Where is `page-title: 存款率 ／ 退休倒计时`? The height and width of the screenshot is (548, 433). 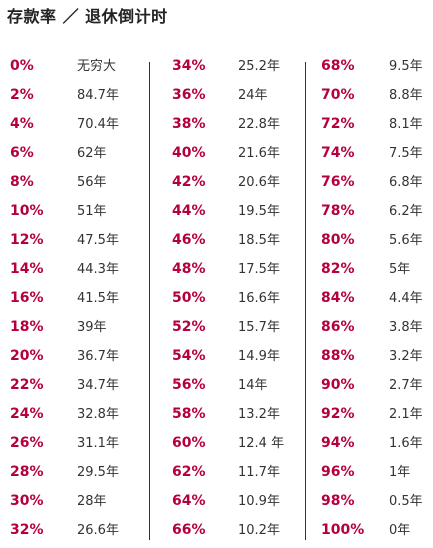 page-title: 存款率 ／ 退休倒计时 is located at coordinates (87, 16).